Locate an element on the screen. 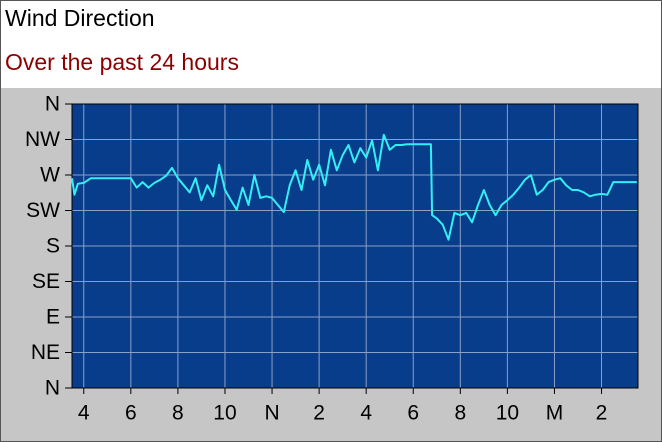 The width and height of the screenshot is (662, 442). y-tick-label: E is located at coordinates (53, 317).